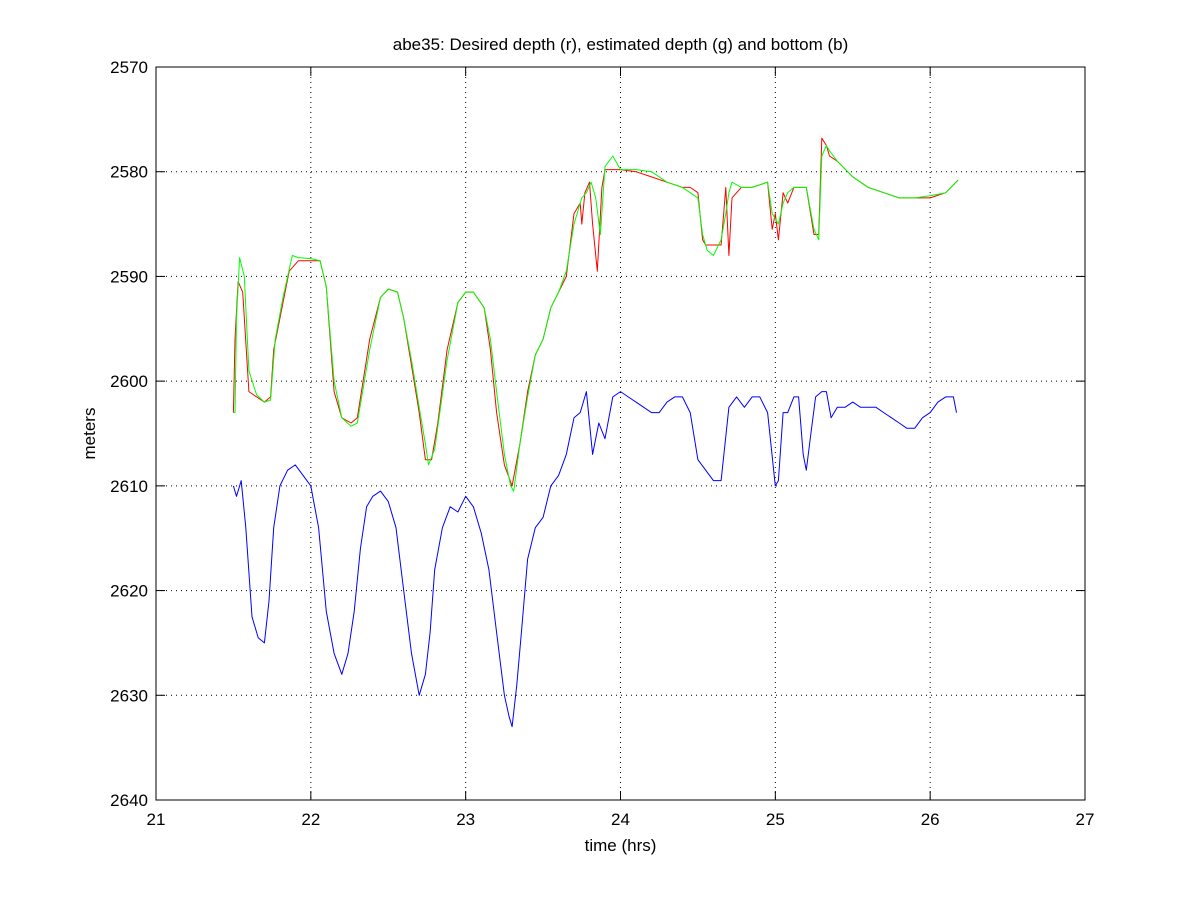  I want to click on x-tick-label: 24, so click(620, 819).